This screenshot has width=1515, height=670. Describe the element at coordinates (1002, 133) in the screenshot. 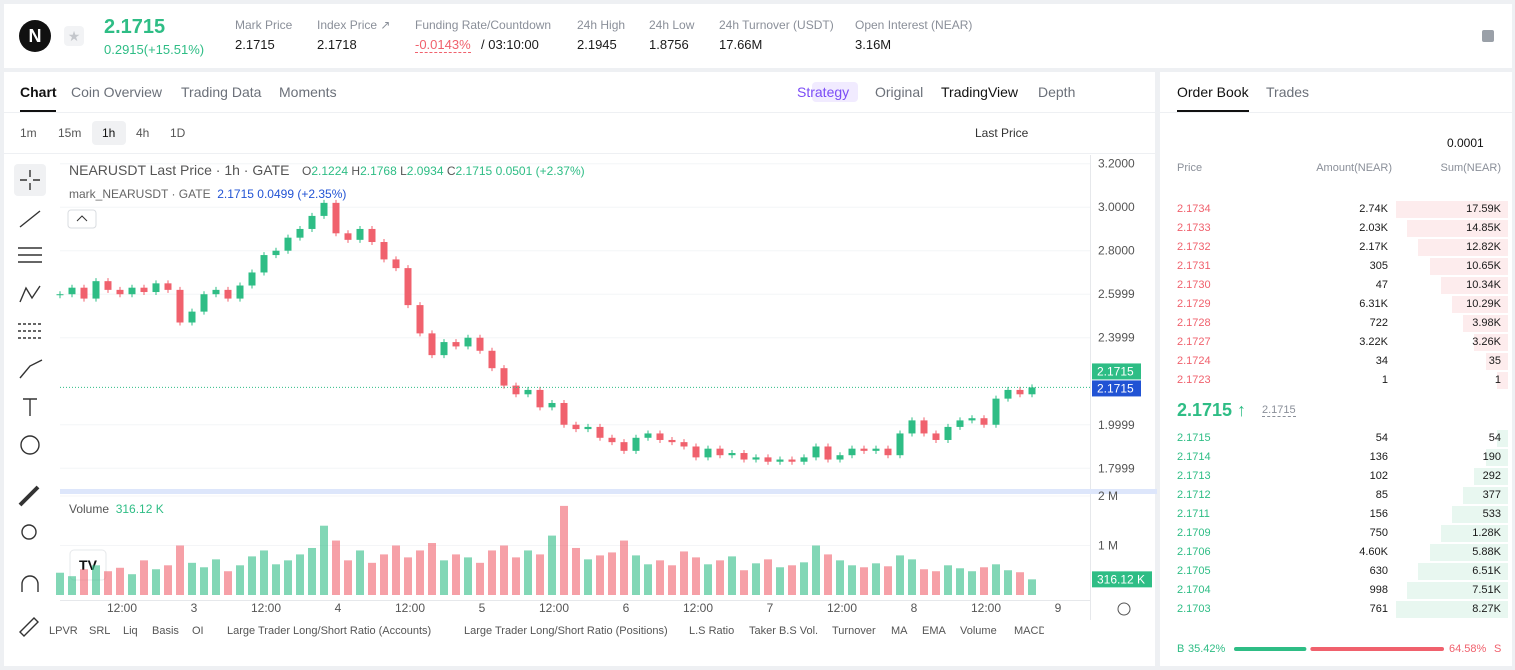

I see `price-source: Last Price` at that location.